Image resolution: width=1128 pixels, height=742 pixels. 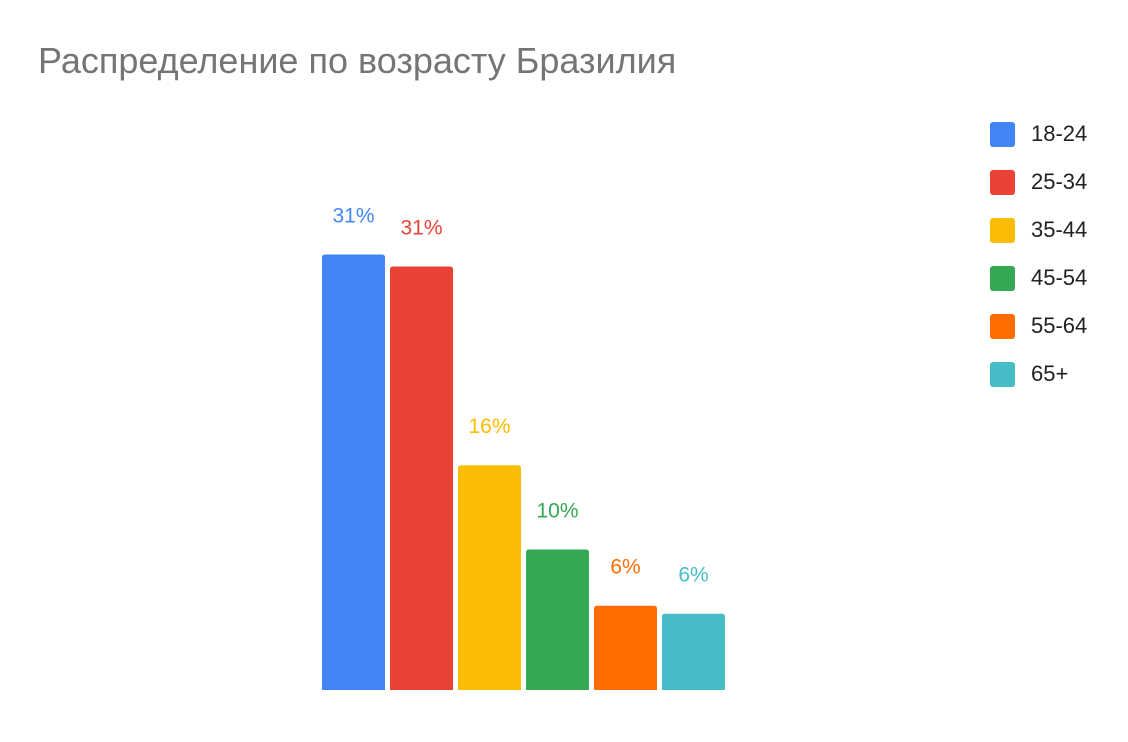 I want to click on chart-title: Распределение по возрасту Бразилия, so click(x=357, y=60).